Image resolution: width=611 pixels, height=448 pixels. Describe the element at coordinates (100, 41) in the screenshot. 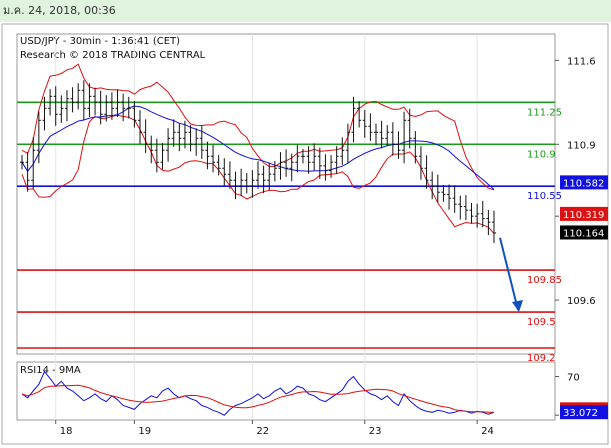

I see `chart-title: USD/JPY - 30min - 1:36:41 (CET)` at that location.